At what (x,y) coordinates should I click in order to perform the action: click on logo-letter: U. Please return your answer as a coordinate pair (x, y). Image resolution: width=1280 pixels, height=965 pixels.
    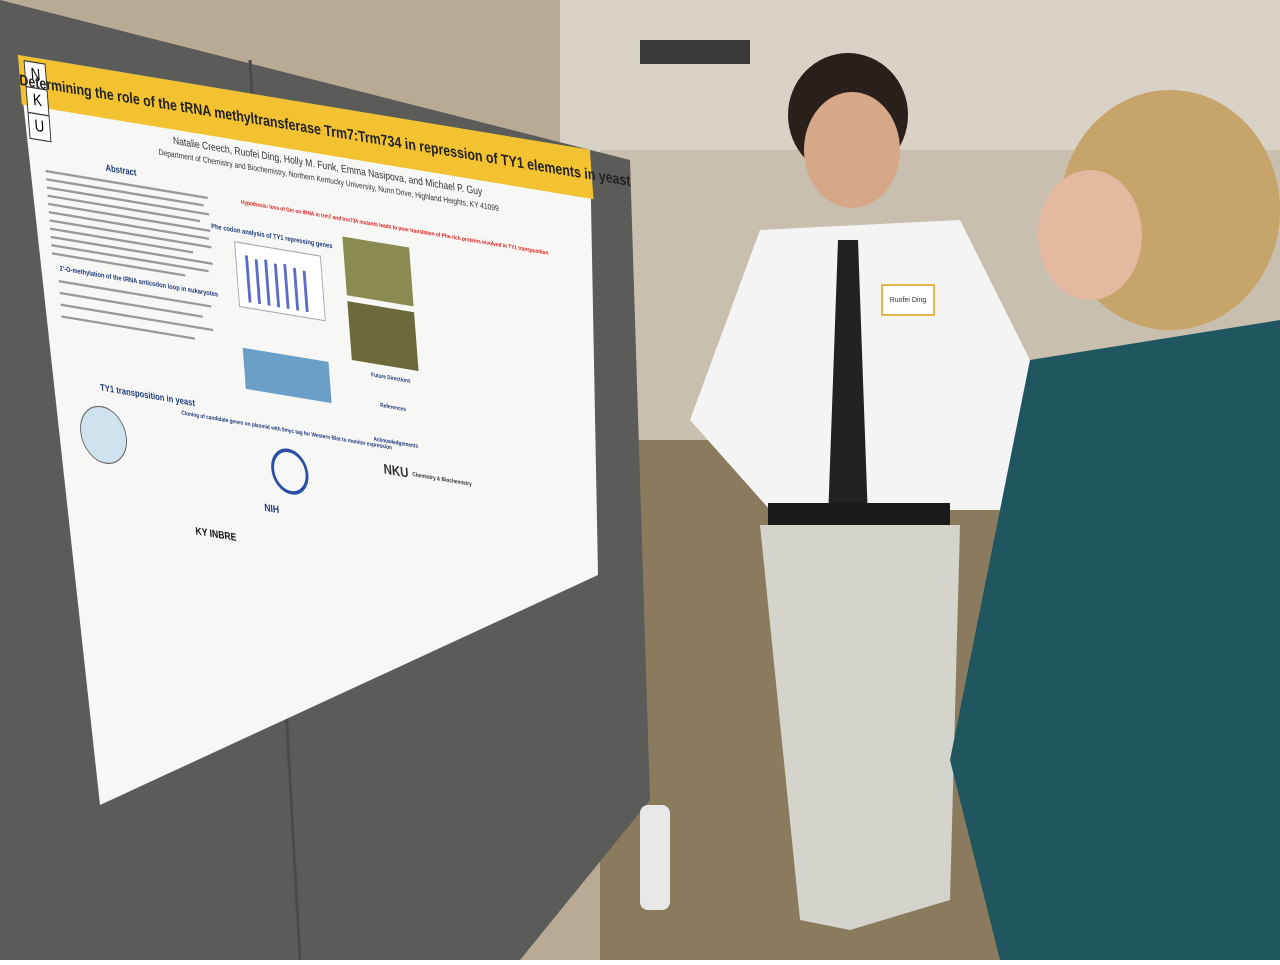
    Looking at the image, I should click on (39, 126).